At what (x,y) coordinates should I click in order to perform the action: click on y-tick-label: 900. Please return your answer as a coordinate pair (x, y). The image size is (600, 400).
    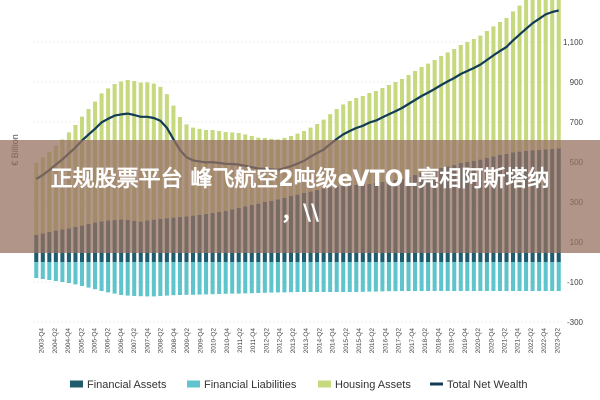
    Looking at the image, I should click on (577, 82).